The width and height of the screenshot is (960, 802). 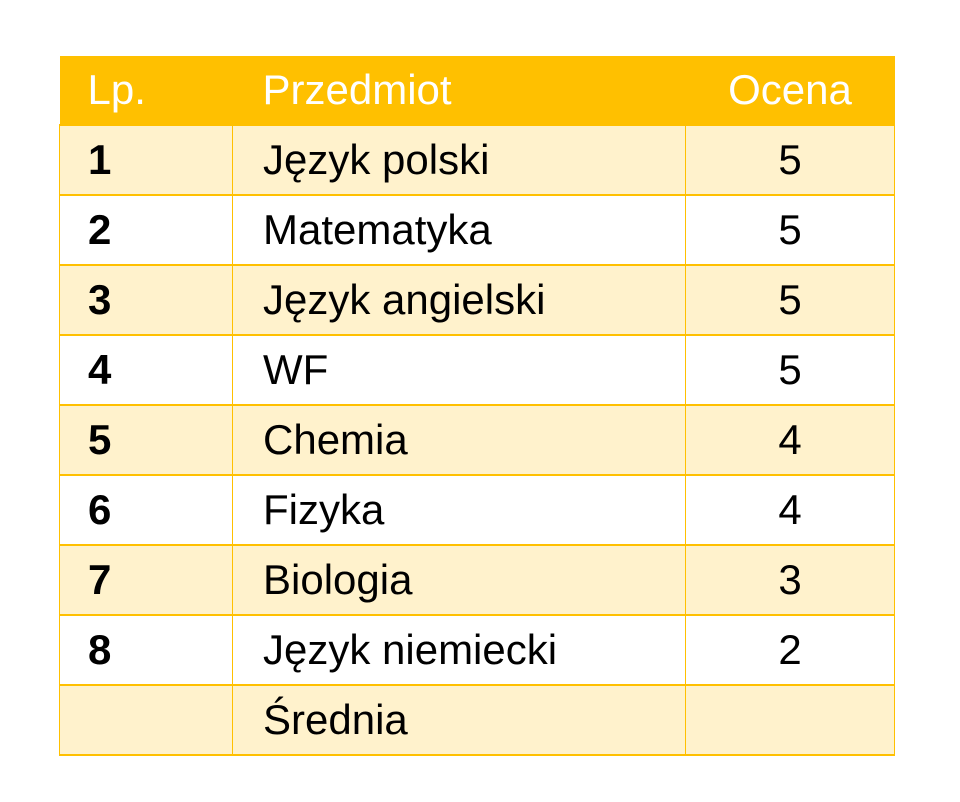 I want to click on header-row: Lp. Przedmiot Ocena, so click(x=477, y=90).